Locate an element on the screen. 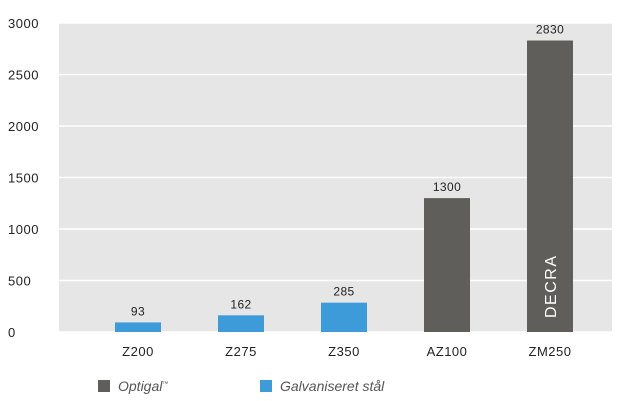  y-tick-label: 1500 is located at coordinates (23, 178).